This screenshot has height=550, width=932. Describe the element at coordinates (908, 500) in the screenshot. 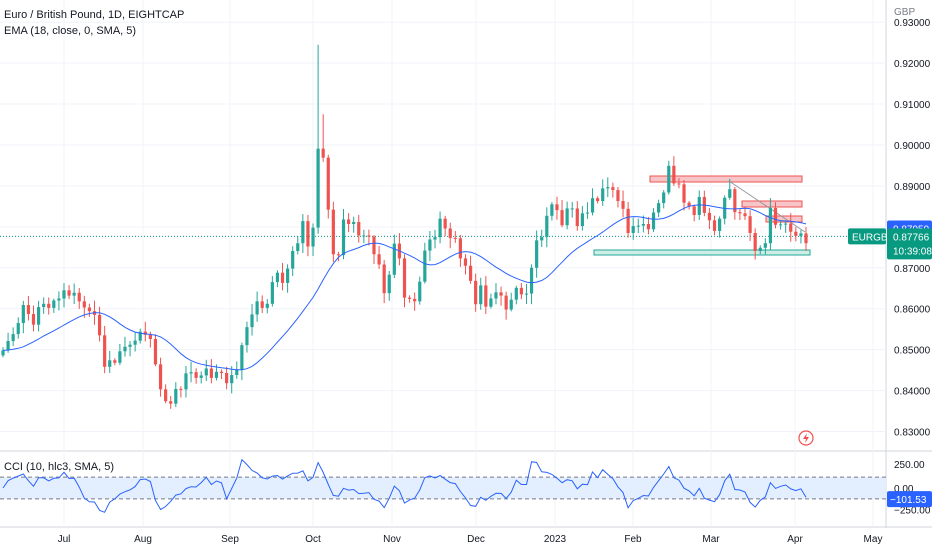

I see `cci-value-text: −101.53` at that location.